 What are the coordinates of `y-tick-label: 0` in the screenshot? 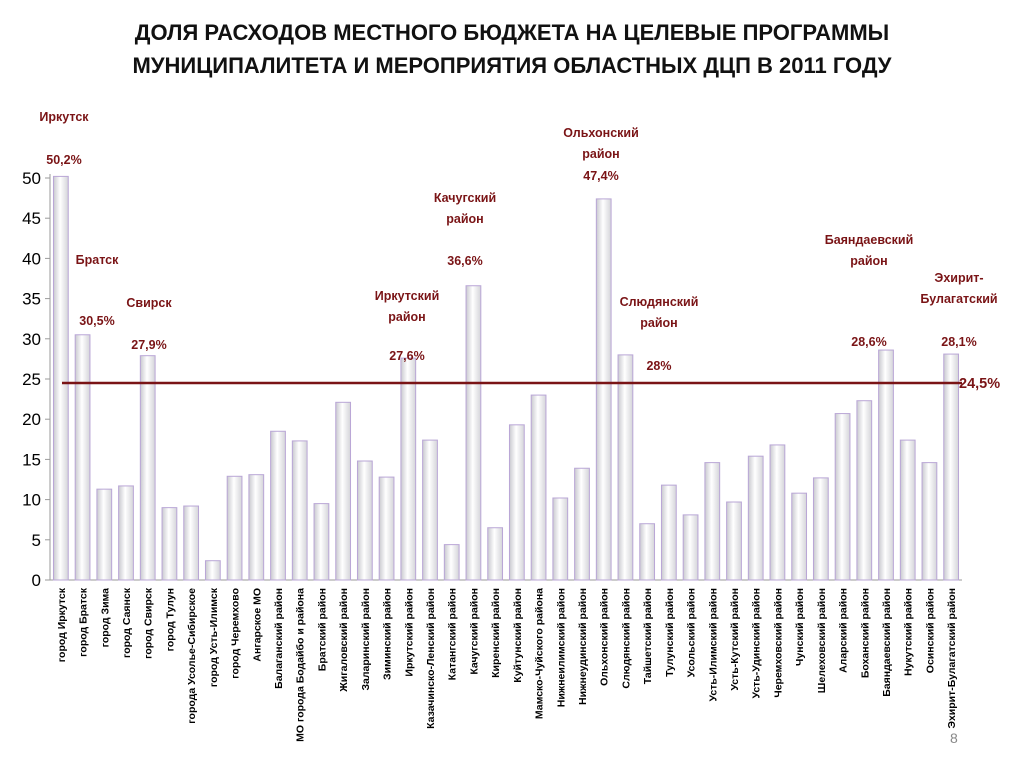 It's located at (36, 580).